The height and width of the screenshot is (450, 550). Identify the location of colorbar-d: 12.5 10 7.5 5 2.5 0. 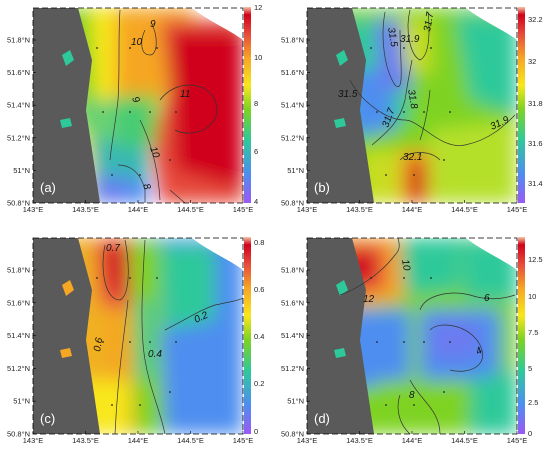
(530, 337).